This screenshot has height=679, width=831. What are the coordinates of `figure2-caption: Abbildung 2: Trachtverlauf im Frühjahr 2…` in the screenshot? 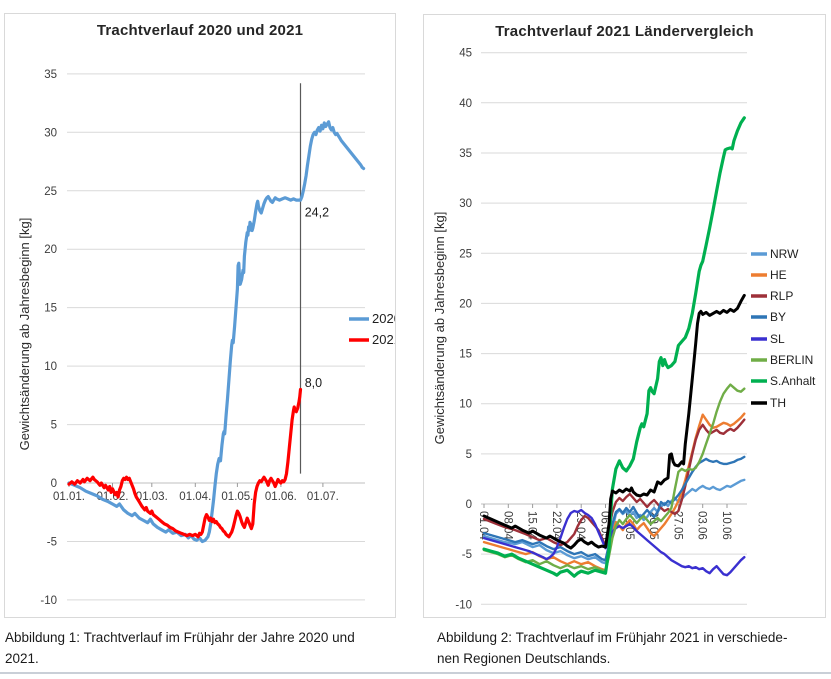 It's located at (633, 648).